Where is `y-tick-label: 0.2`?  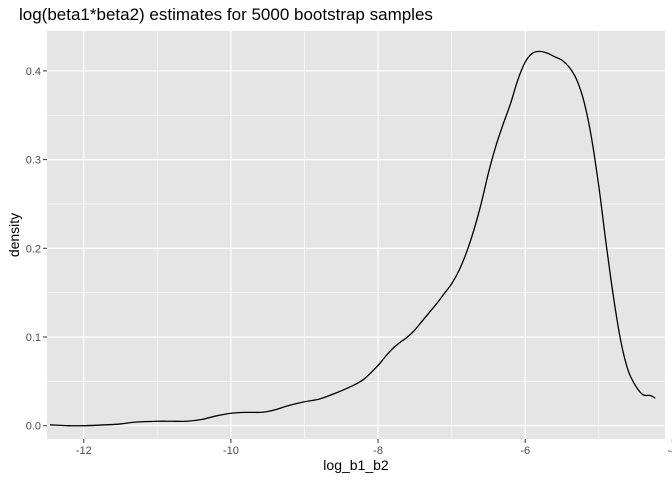 y-tick-label: 0.2 is located at coordinates (33, 249).